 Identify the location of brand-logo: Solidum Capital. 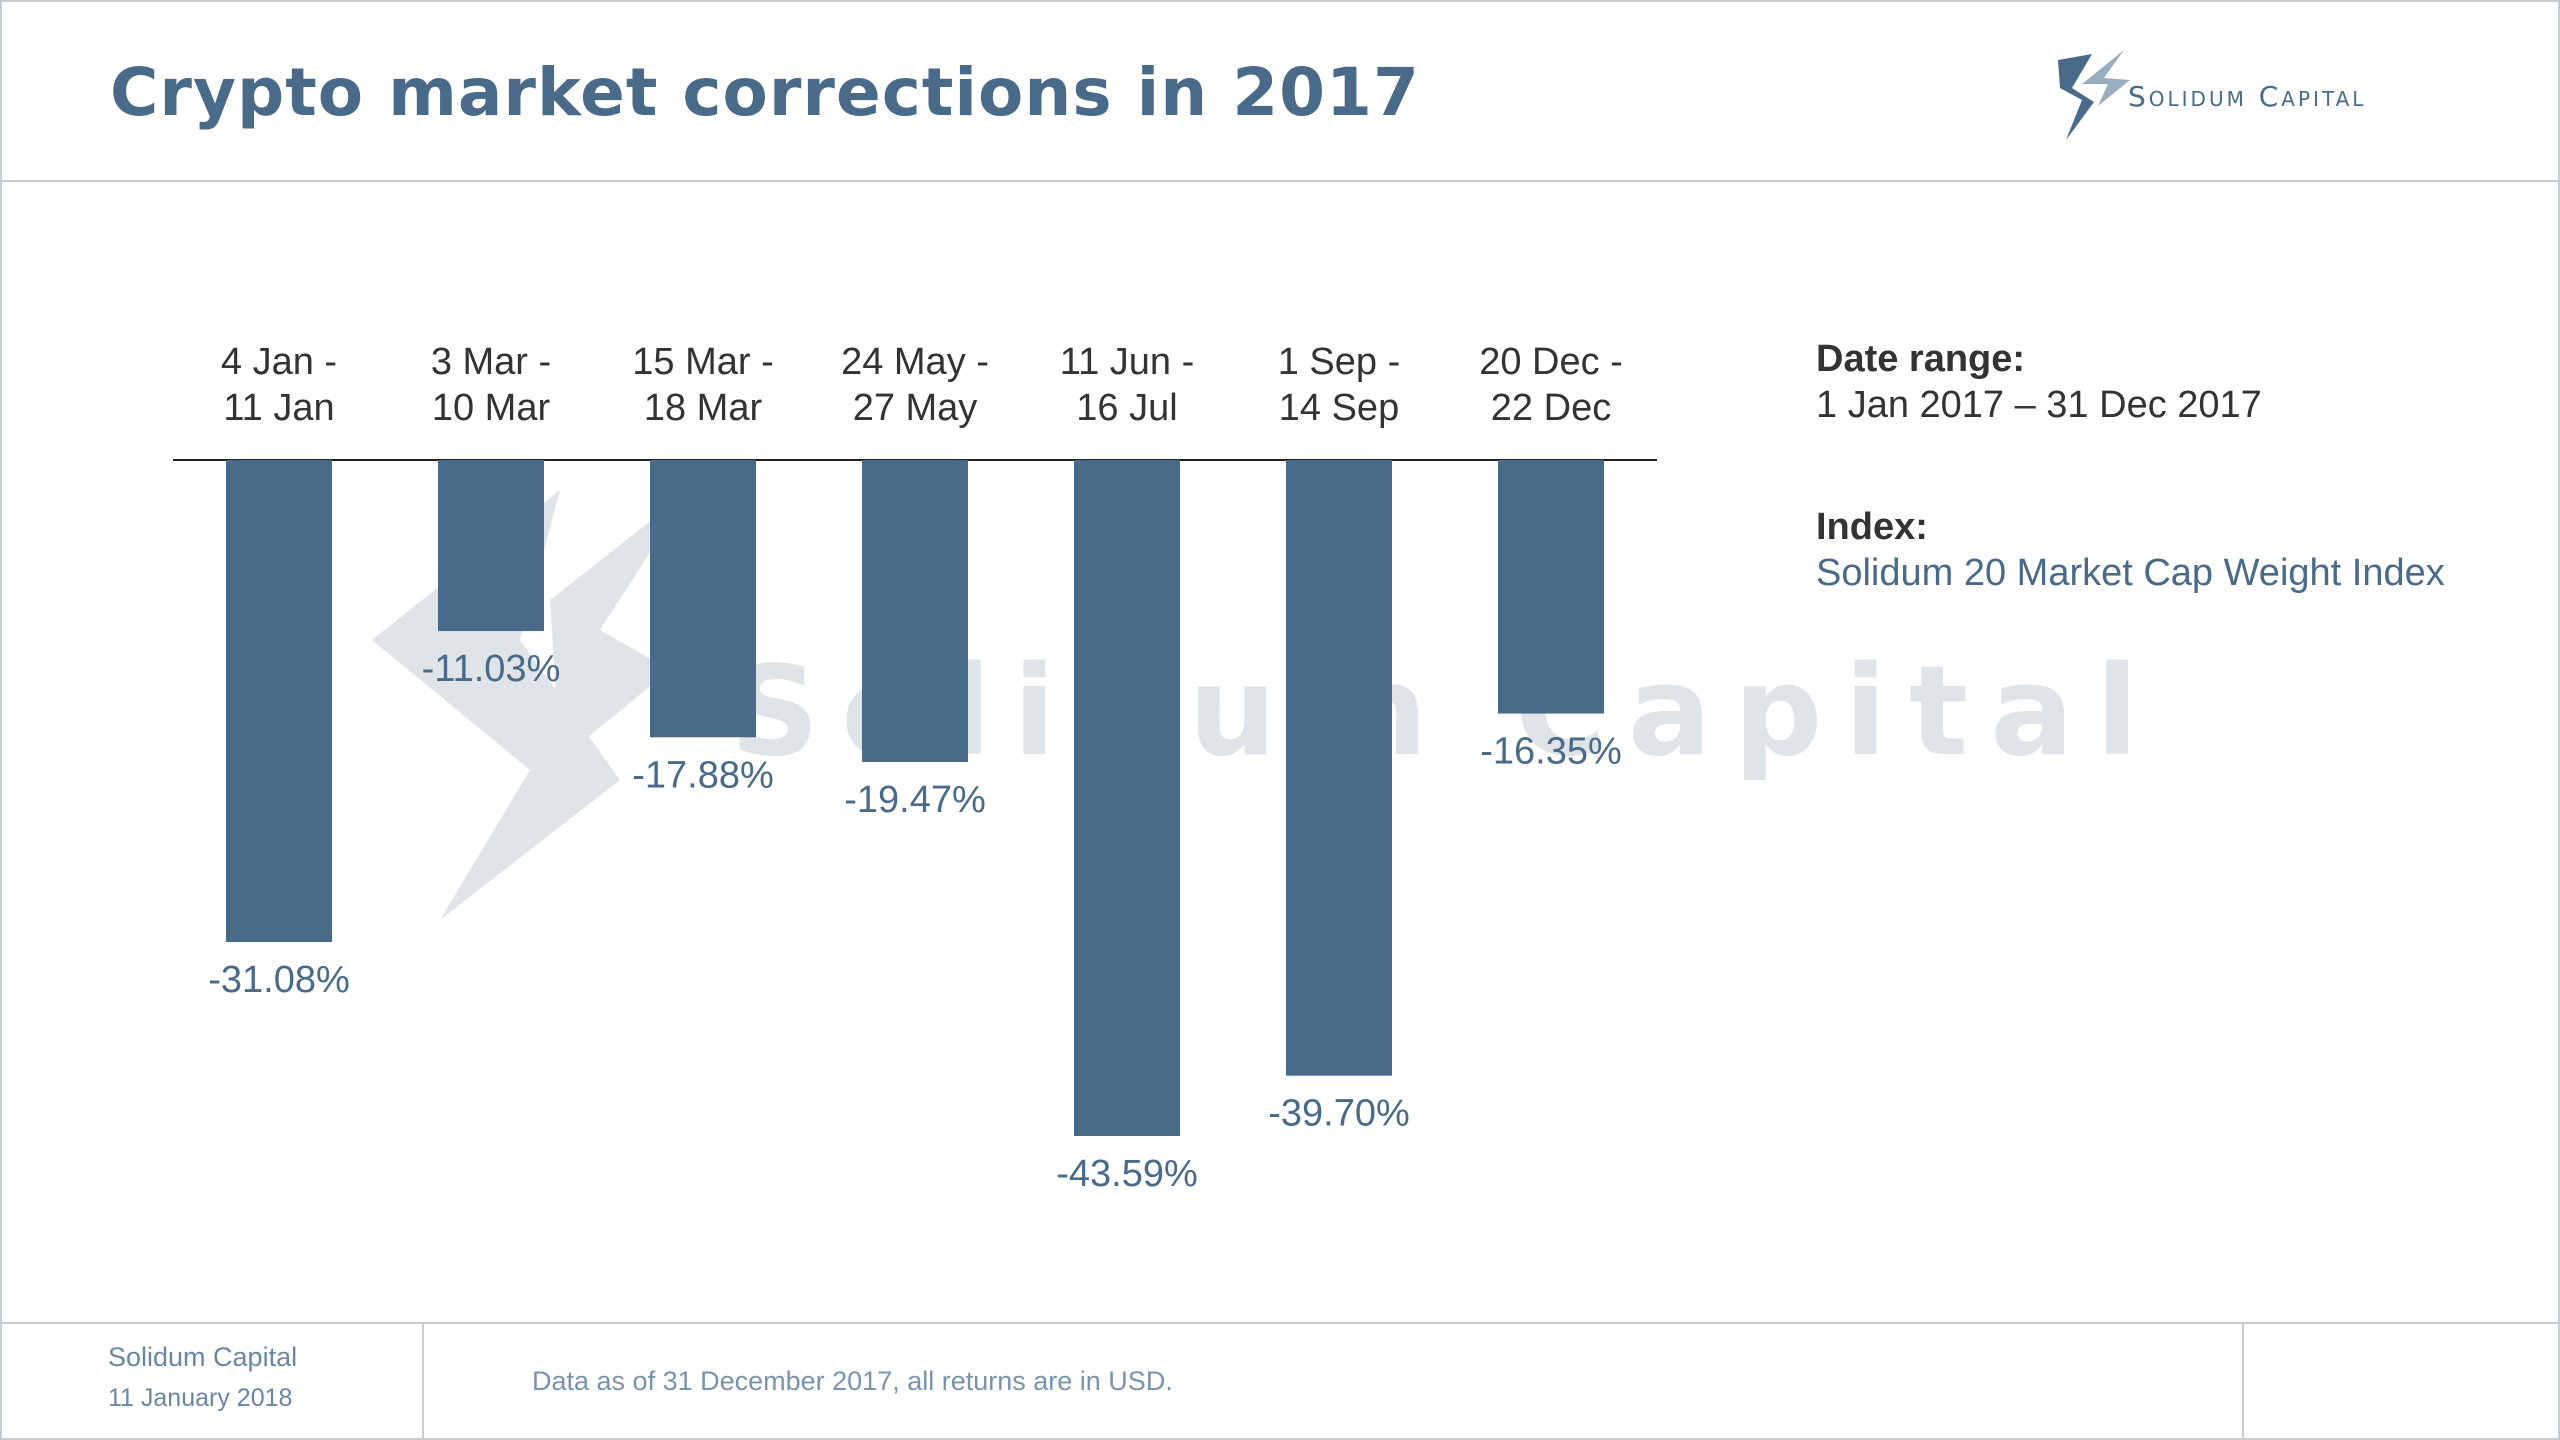
(2252, 96).